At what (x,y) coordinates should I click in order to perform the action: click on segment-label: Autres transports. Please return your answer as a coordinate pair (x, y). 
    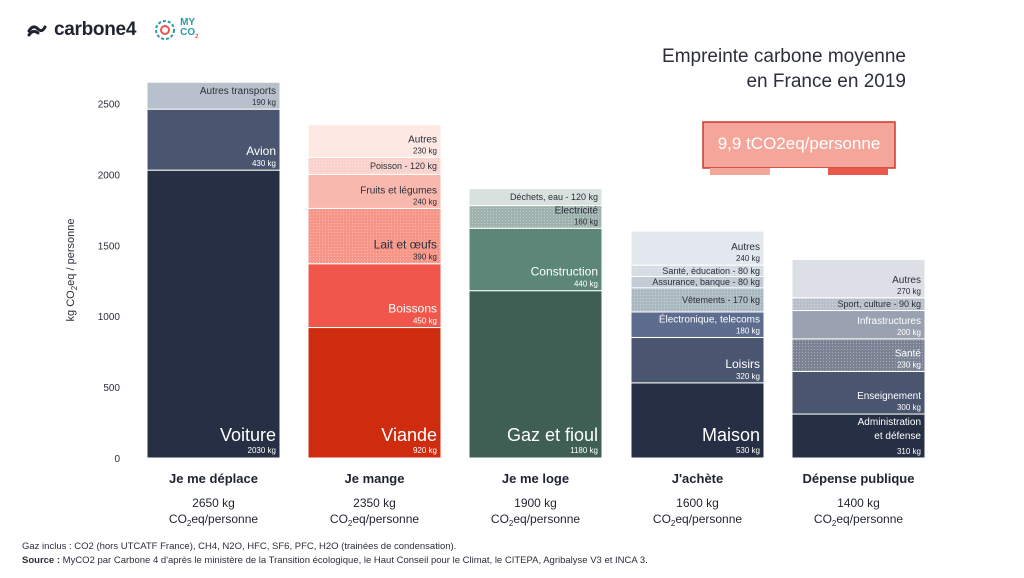
    Looking at the image, I should click on (238, 91).